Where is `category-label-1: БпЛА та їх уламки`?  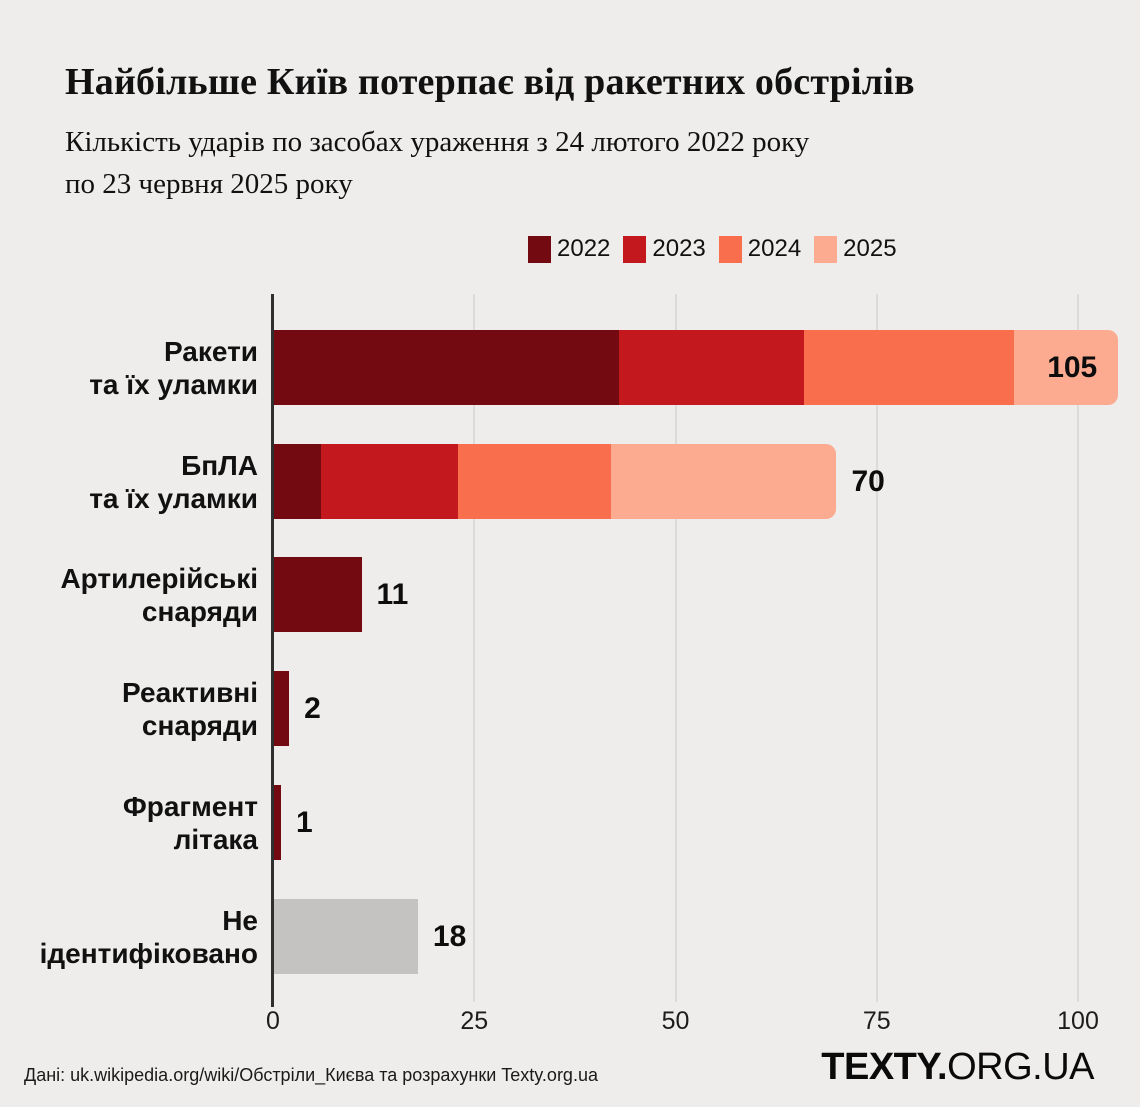
category-label-1: БпЛА та їх уламки is located at coordinates (173, 481).